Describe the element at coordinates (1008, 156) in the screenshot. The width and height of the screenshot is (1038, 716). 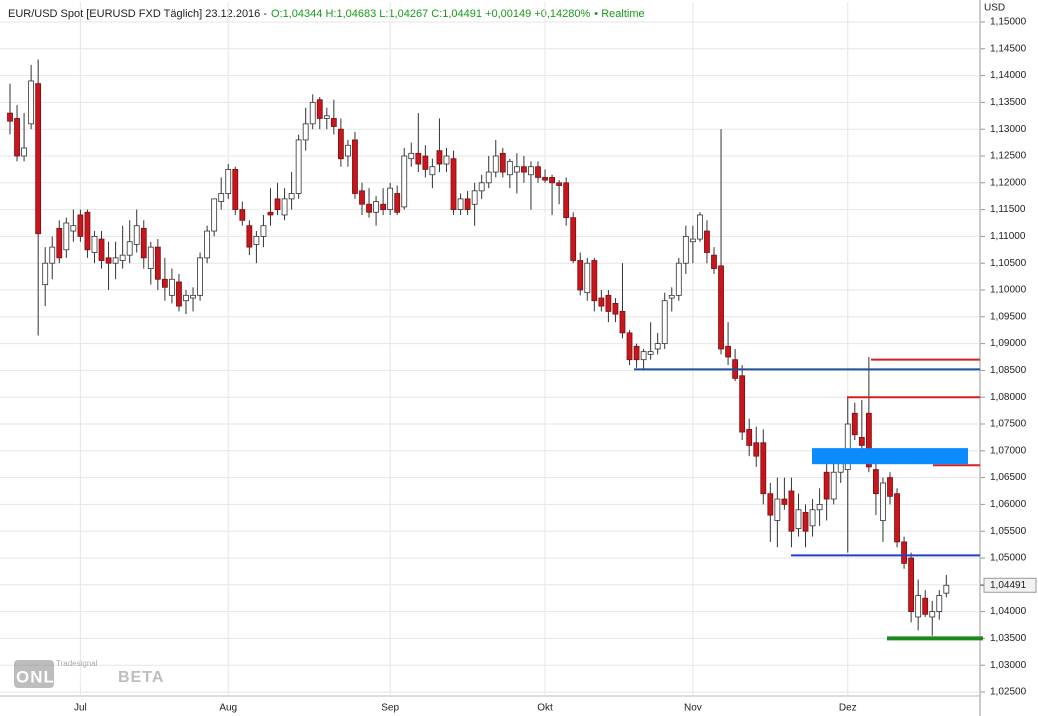
I see `y-tick-label: 1,12500` at that location.